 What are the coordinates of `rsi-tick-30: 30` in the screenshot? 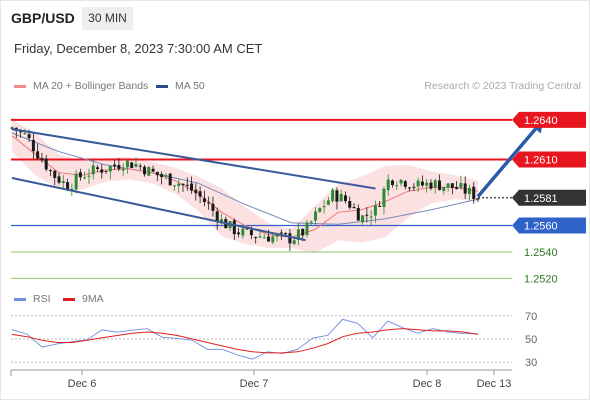 It's located at (531, 363).